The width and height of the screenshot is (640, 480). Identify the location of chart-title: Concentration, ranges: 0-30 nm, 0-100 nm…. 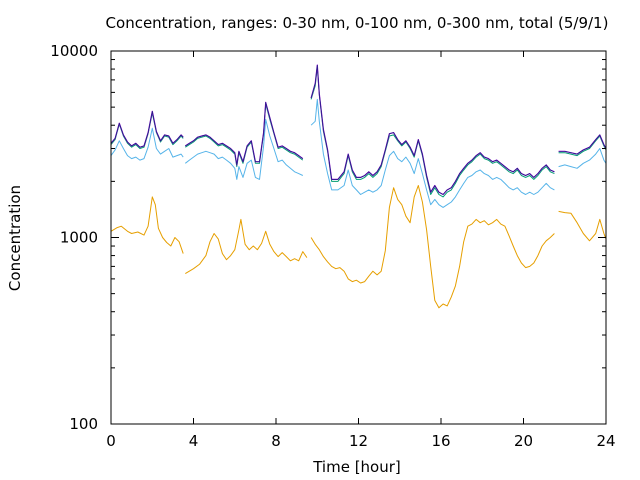
(357, 23).